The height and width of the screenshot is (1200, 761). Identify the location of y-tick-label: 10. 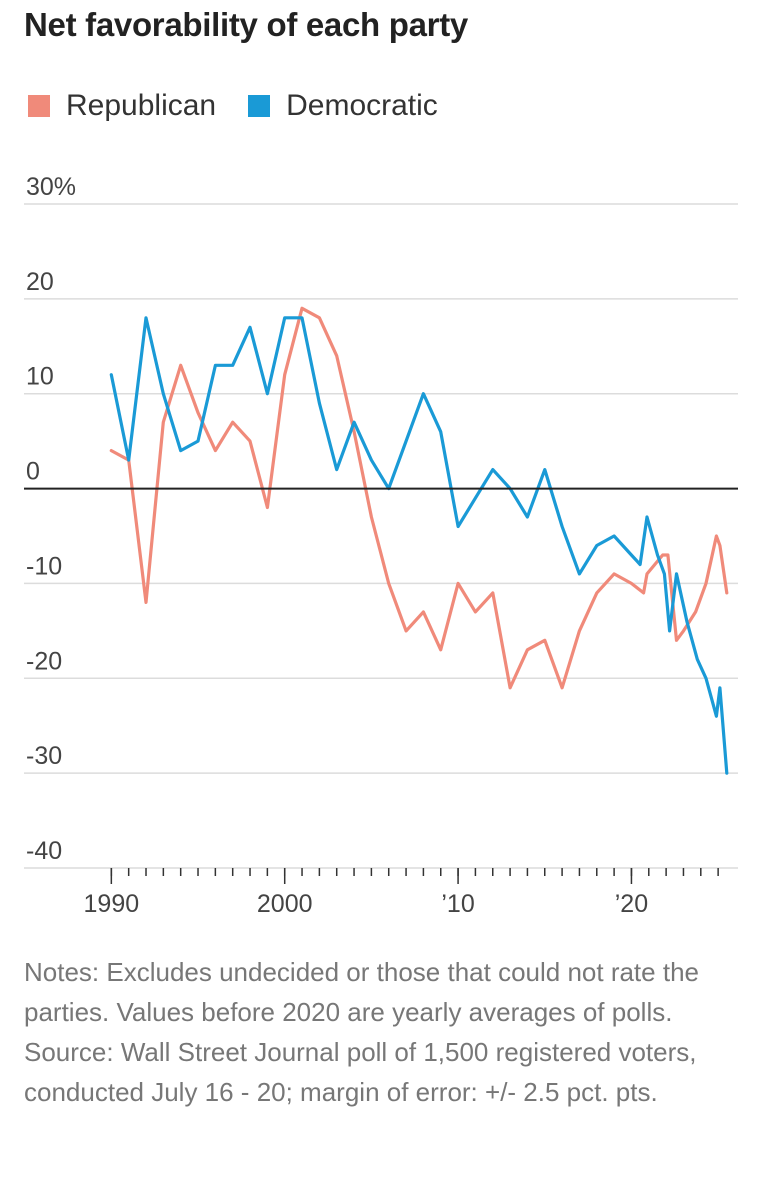
(40, 377).